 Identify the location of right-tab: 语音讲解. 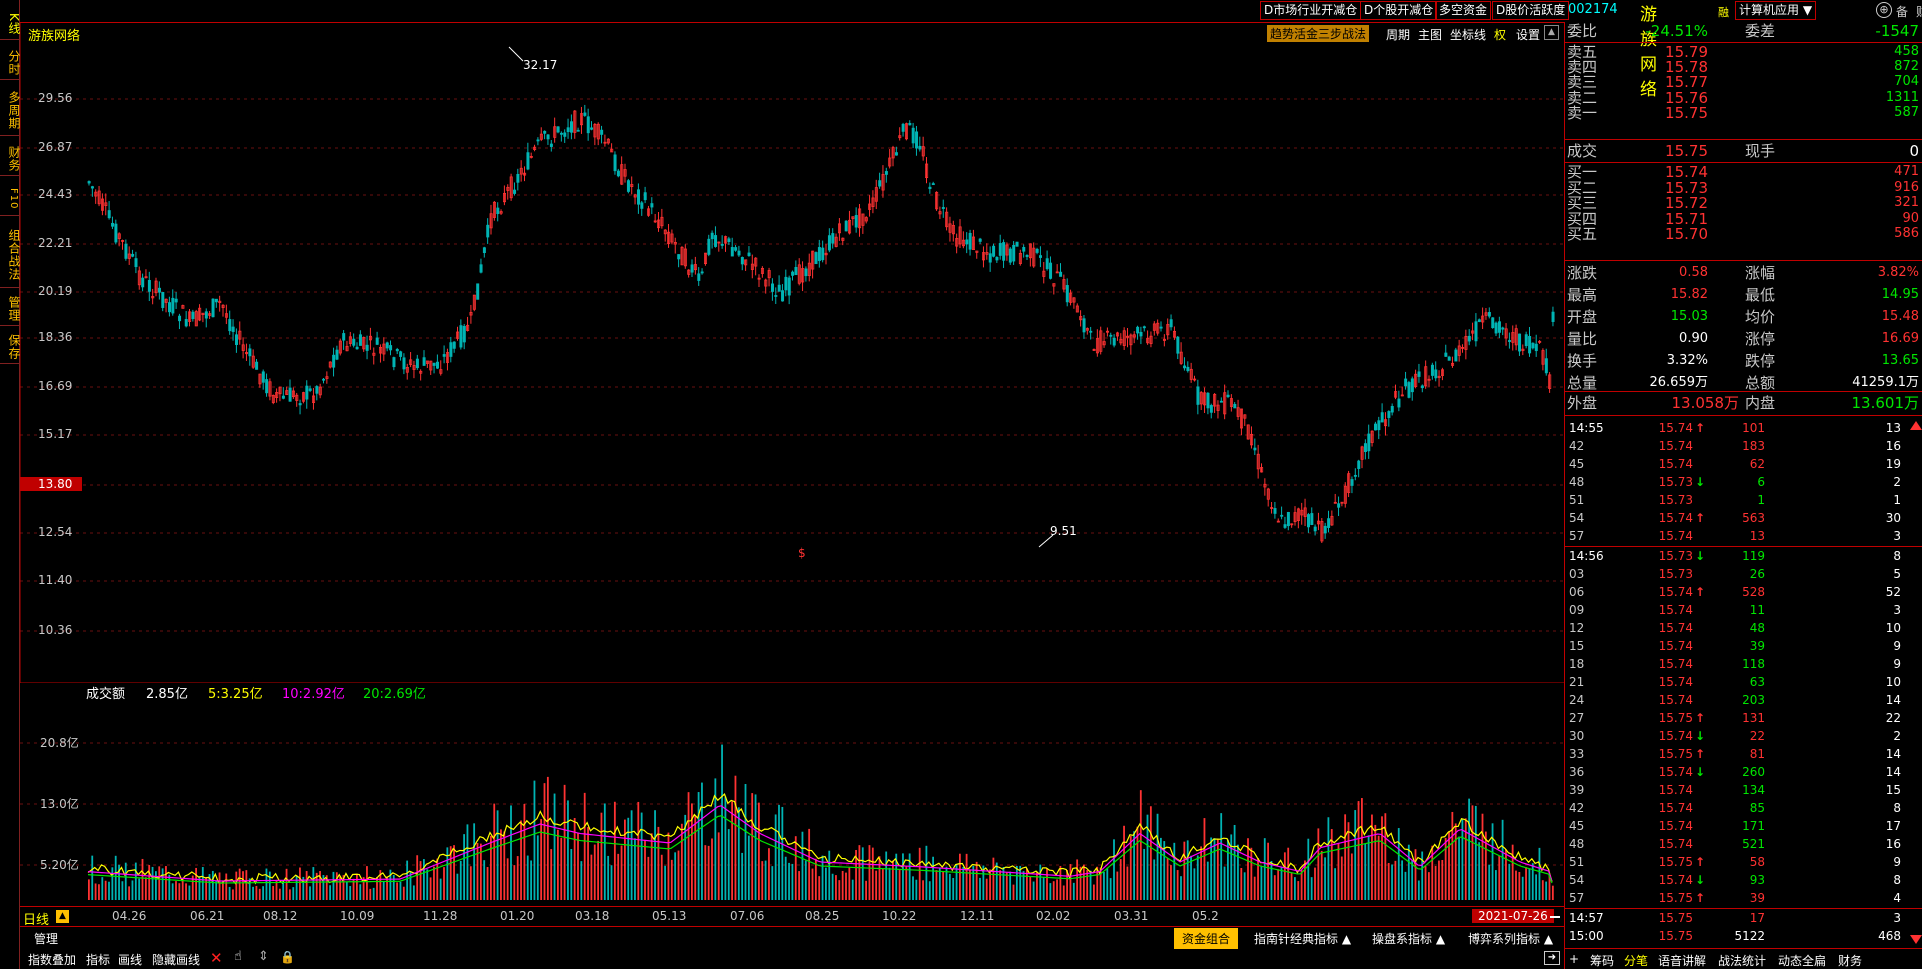
(1682, 961).